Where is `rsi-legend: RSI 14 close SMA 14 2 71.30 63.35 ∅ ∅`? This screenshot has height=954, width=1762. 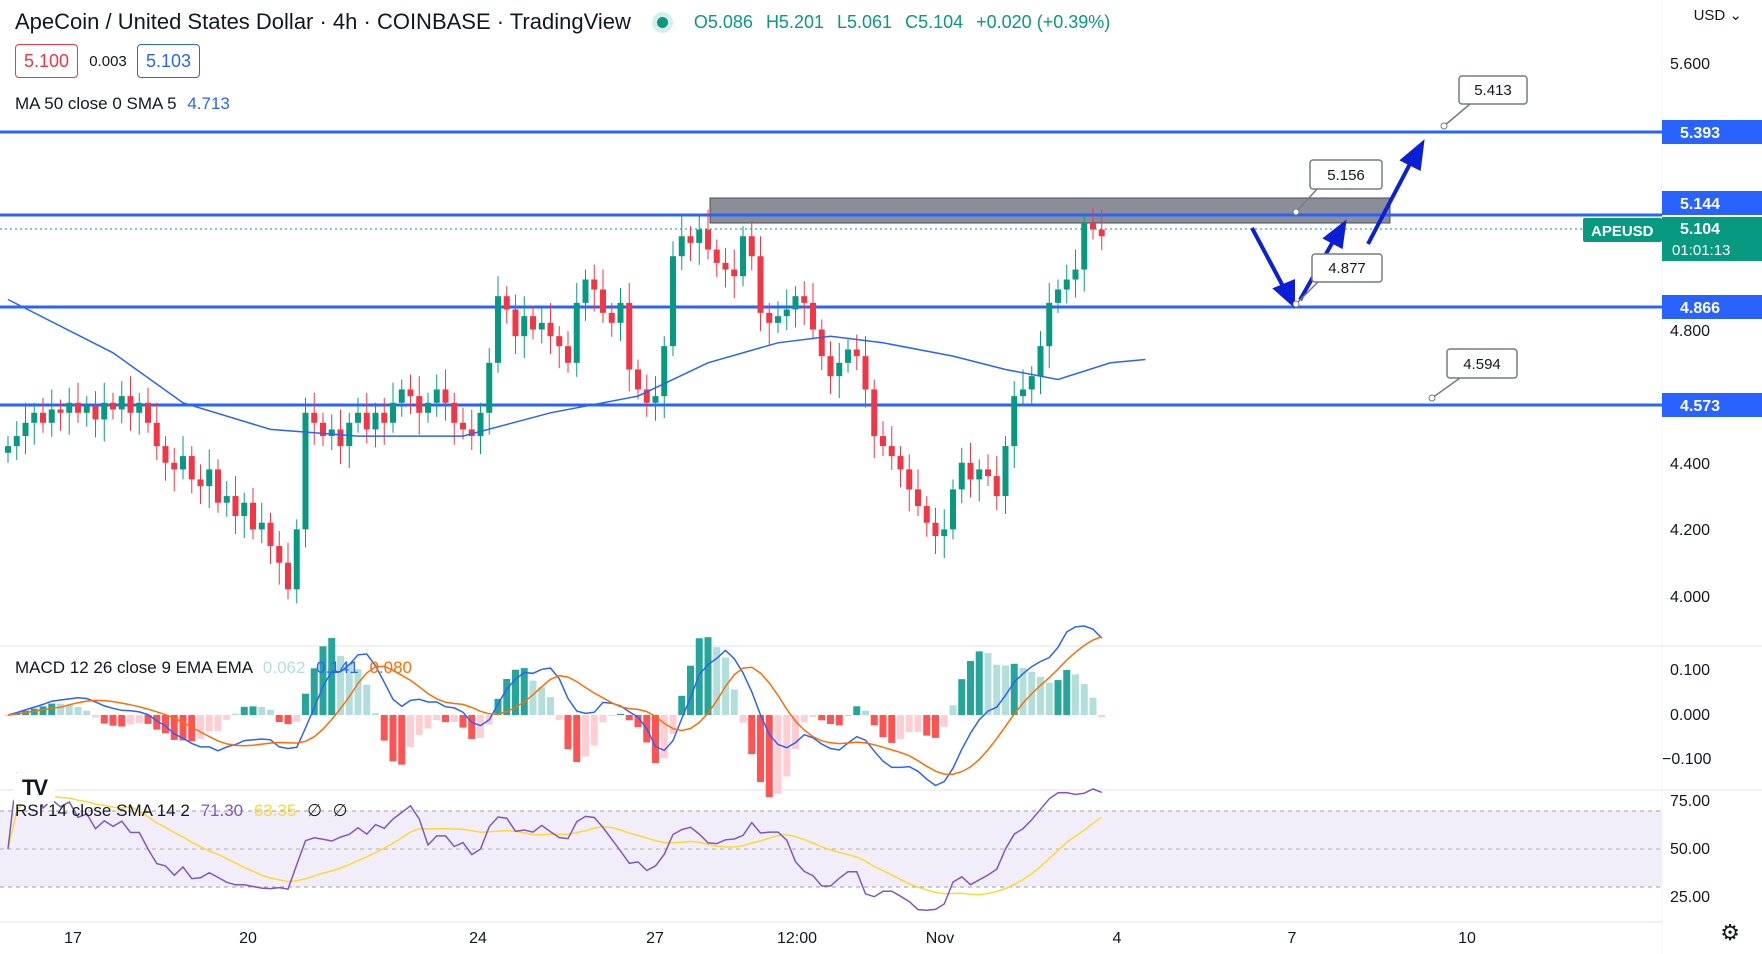 rsi-legend: RSI 14 close SMA 14 2 71.30 63.35 ∅ ∅ is located at coordinates (181, 811).